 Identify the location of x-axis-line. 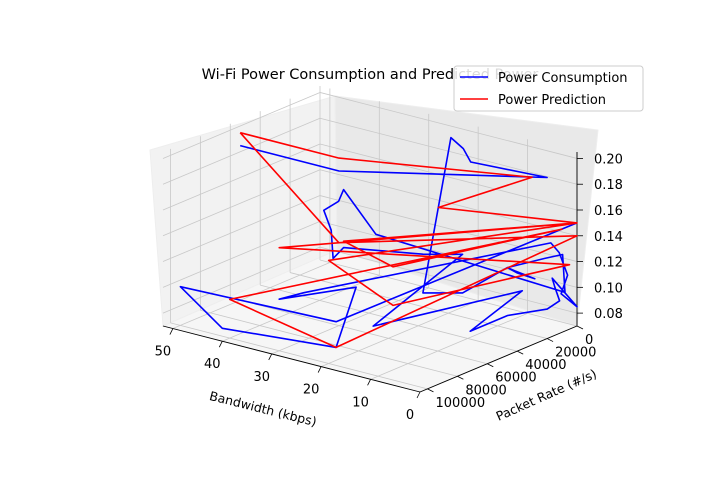
(291, 359).